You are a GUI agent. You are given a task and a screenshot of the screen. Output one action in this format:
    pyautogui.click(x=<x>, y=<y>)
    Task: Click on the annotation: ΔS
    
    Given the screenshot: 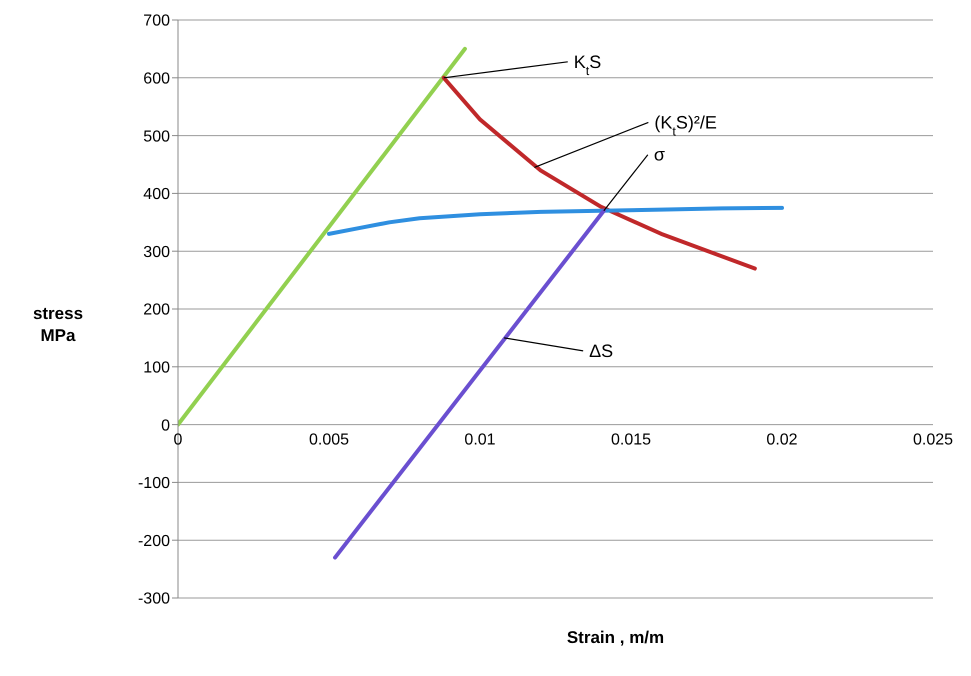 What is the action you would take?
    pyautogui.click(x=601, y=350)
    